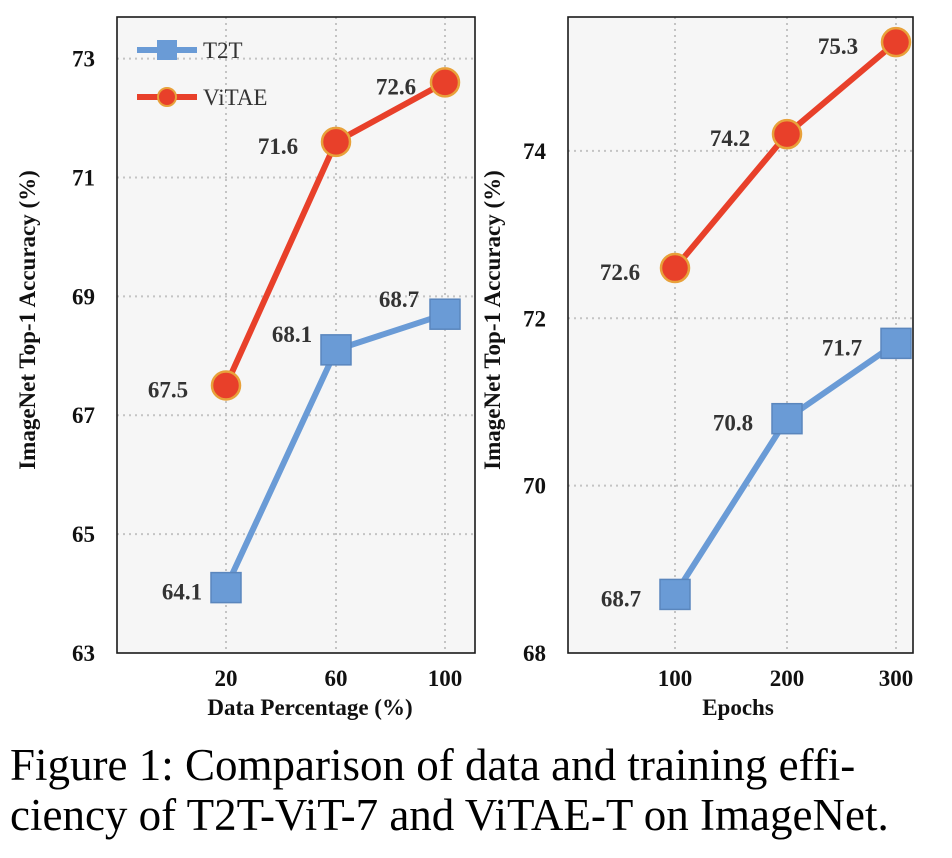 Image resolution: width=952 pixels, height=858 pixels. Describe the element at coordinates (278, 146) in the screenshot. I see `data-label: 71.6` at that location.